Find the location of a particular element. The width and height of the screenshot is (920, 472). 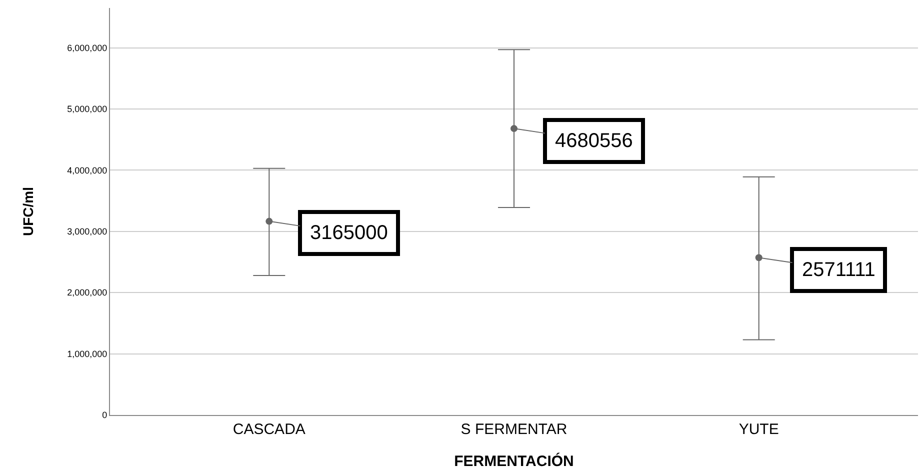

data-label: 2571111 is located at coordinates (839, 270).